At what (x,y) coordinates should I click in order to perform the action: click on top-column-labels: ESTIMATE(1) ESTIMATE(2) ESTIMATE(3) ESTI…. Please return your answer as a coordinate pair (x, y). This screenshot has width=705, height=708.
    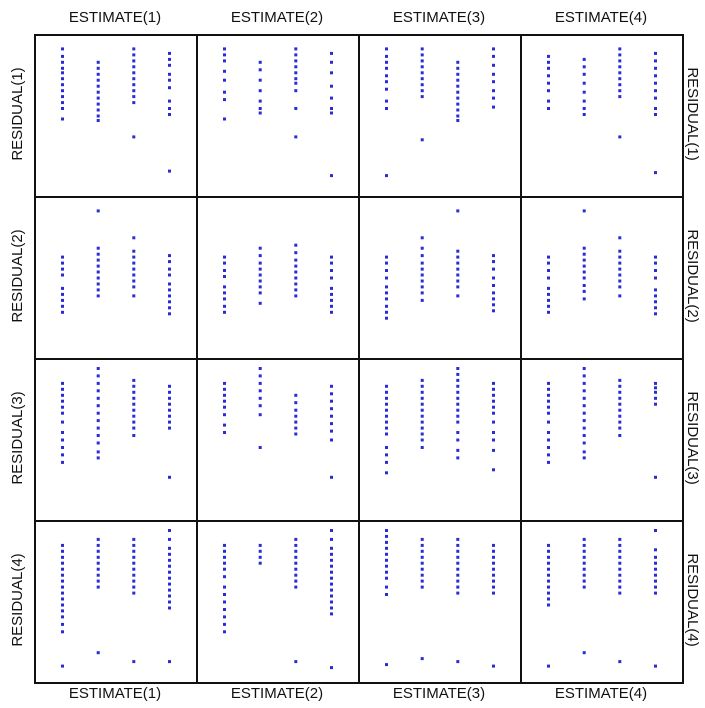
    Looking at the image, I should click on (358, 17).